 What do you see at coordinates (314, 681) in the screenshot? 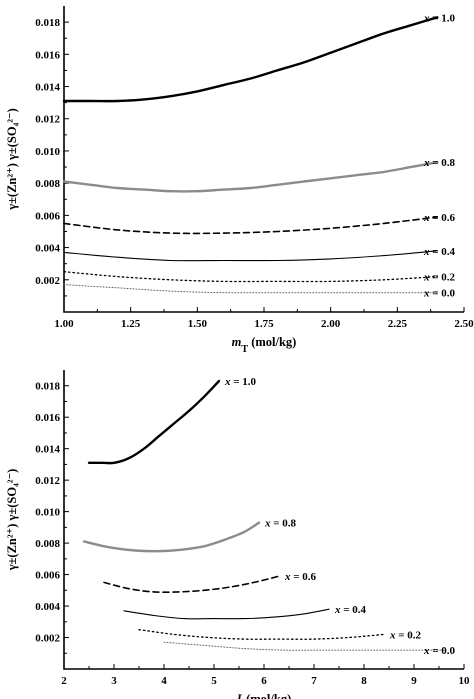
I see `x-tick-label: 7` at bounding box center [314, 681].